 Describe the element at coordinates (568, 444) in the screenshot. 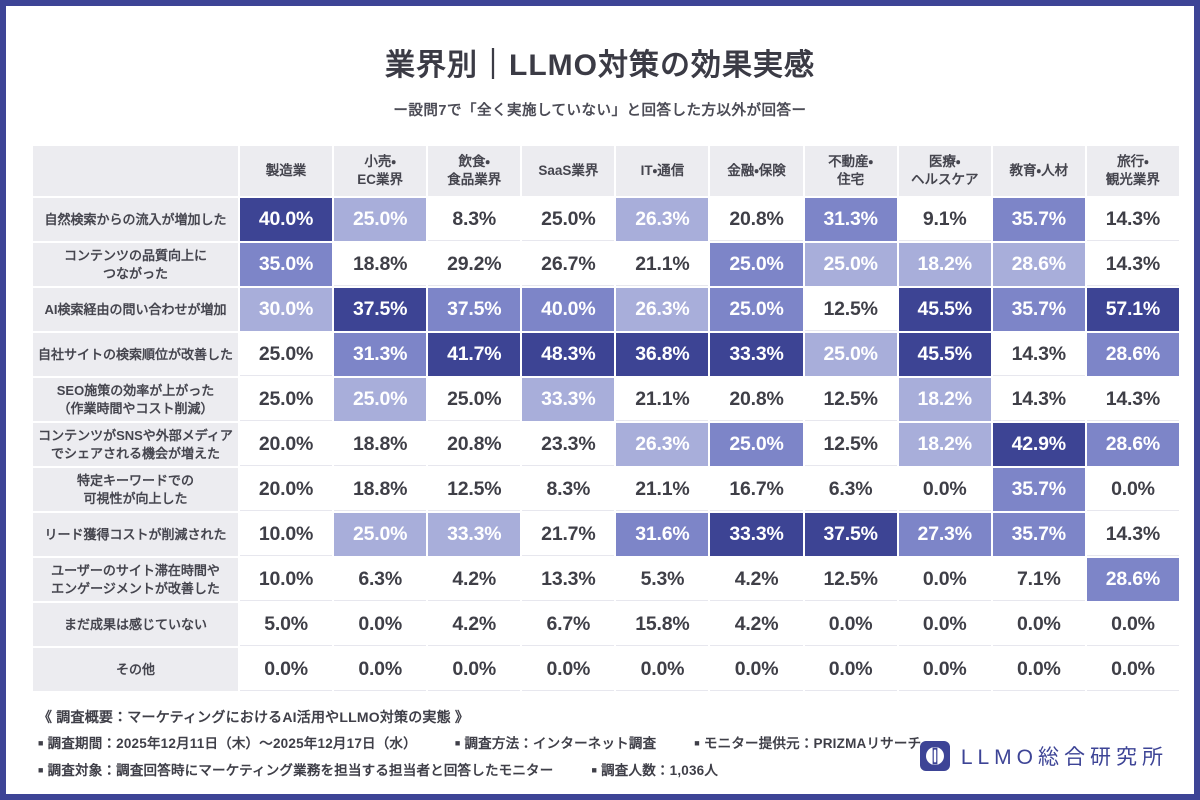

I see `heatmap-cell: 23.3%` at that location.